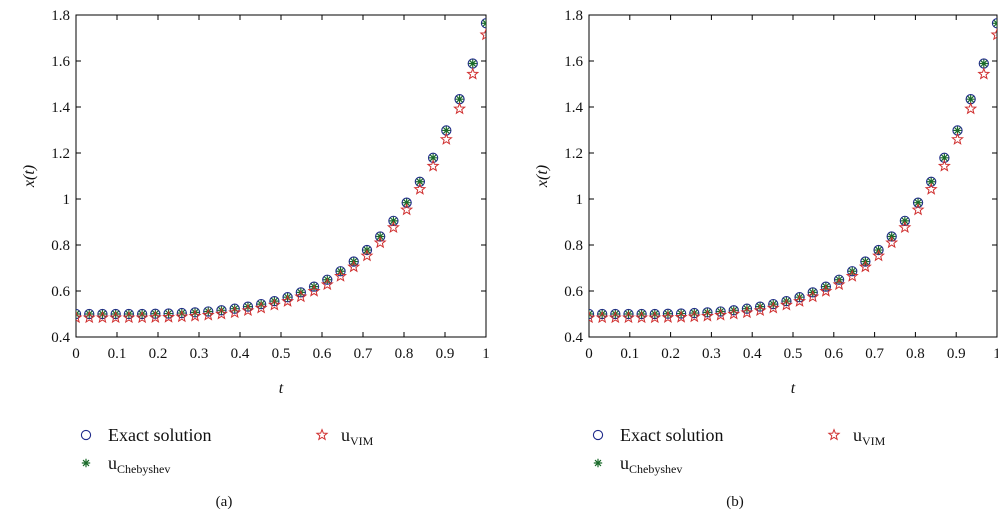  Describe the element at coordinates (874, 354) in the screenshot. I see `x-tick-label: 0.7` at that location.